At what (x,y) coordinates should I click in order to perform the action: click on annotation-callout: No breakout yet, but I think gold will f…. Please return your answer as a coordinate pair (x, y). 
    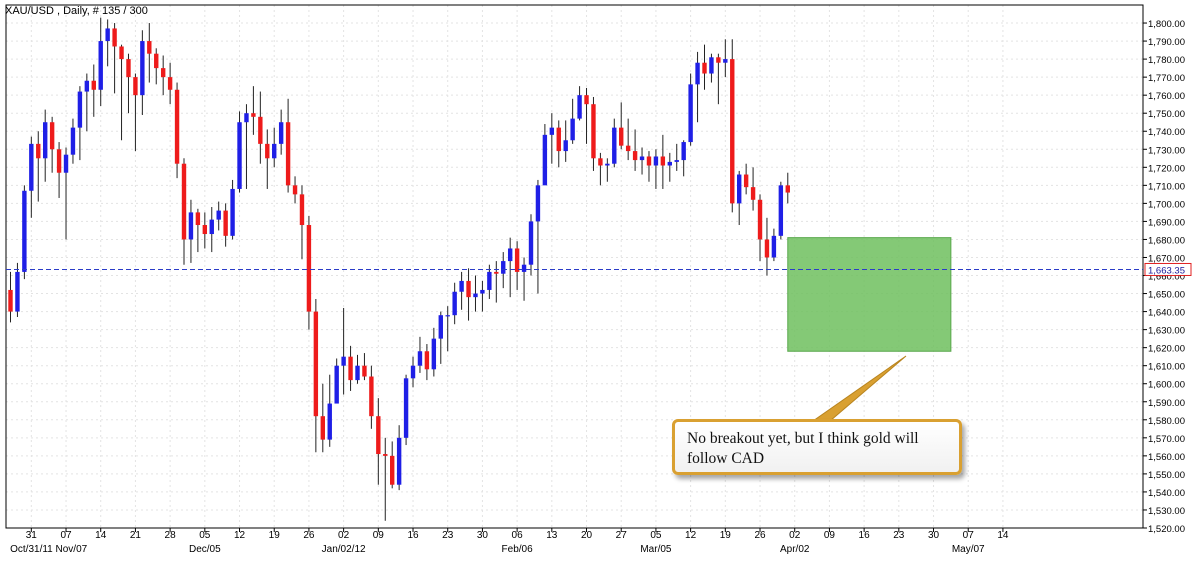
    Looking at the image, I should click on (817, 447).